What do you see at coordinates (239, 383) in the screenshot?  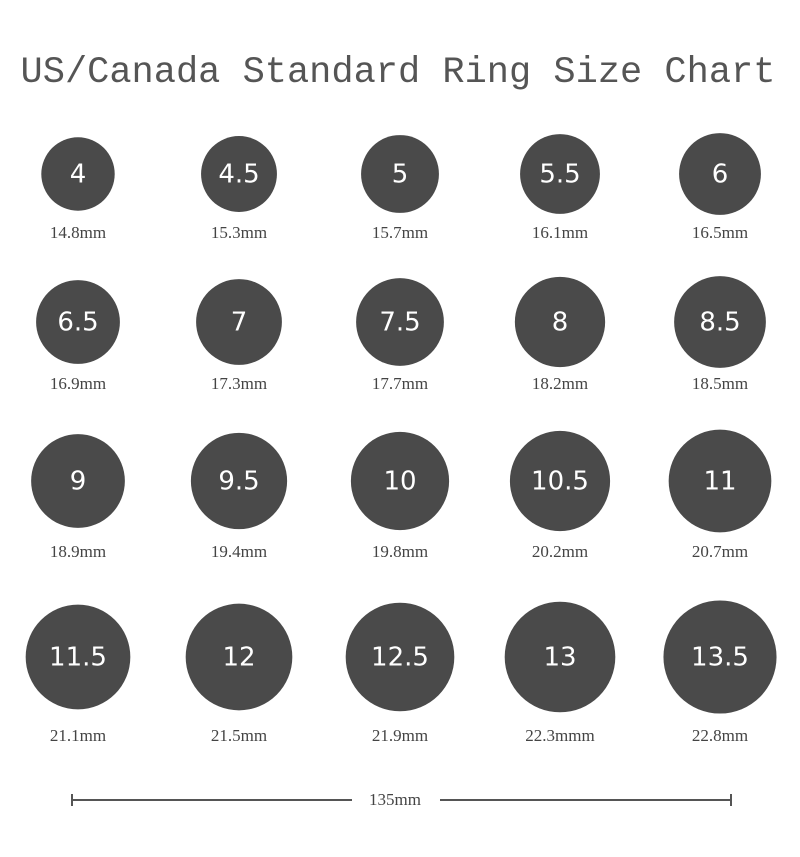 I see `ring-diameter: 17.3mm` at bounding box center [239, 383].